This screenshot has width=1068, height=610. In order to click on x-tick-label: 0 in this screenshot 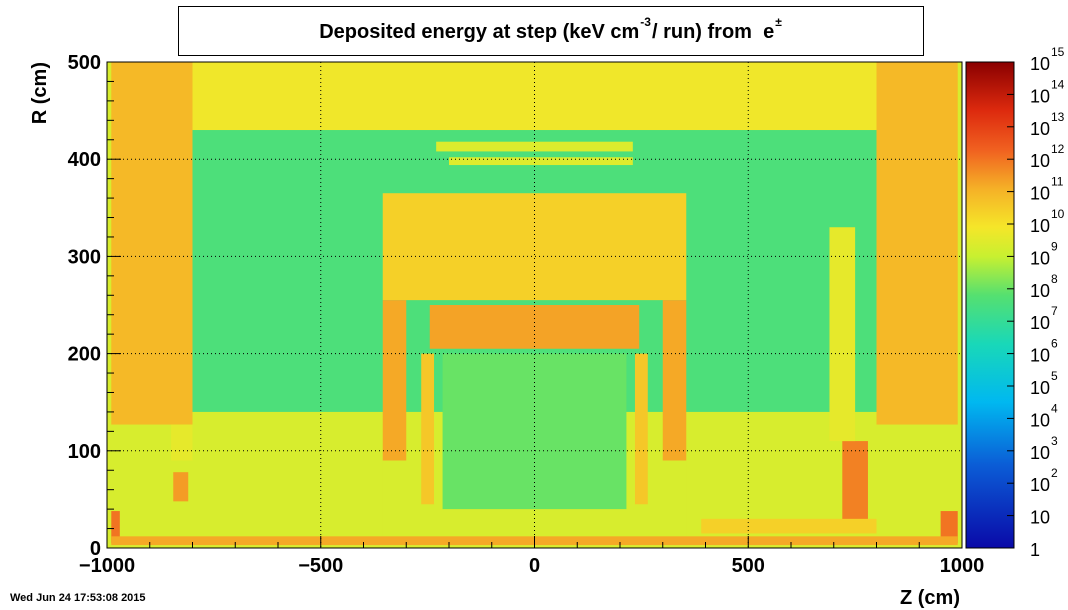, I will do `click(534, 566)`.